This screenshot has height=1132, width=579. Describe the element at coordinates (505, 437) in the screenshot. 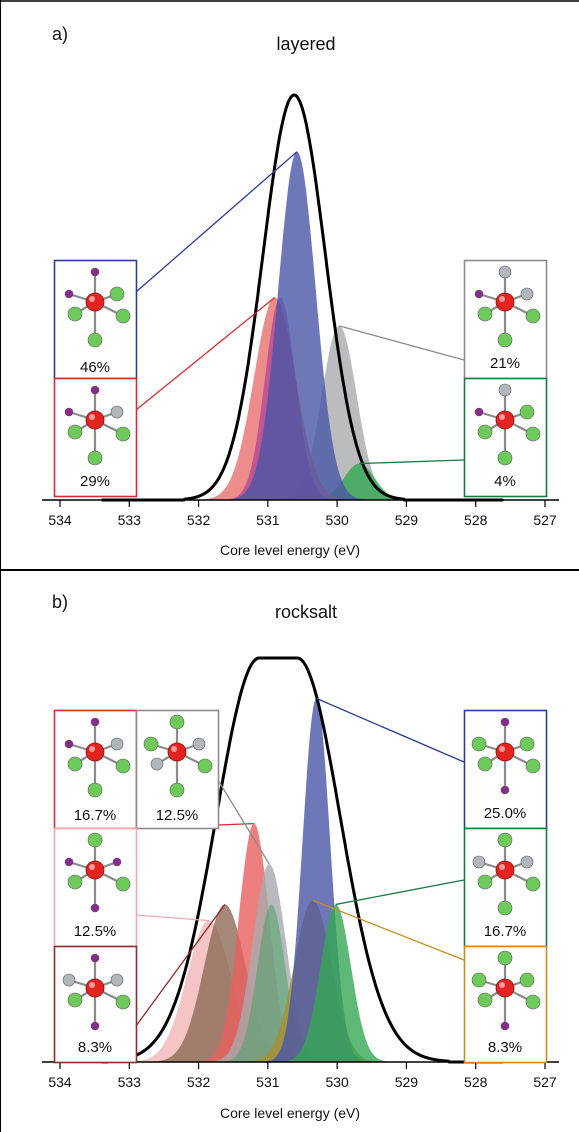

I see `site-inset-box: 4%` at that location.